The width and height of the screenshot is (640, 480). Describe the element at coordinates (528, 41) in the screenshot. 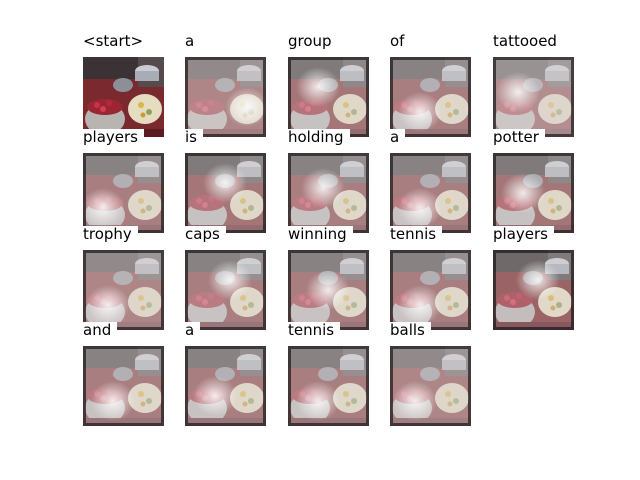

I see `caption-word: tattooed` at that location.